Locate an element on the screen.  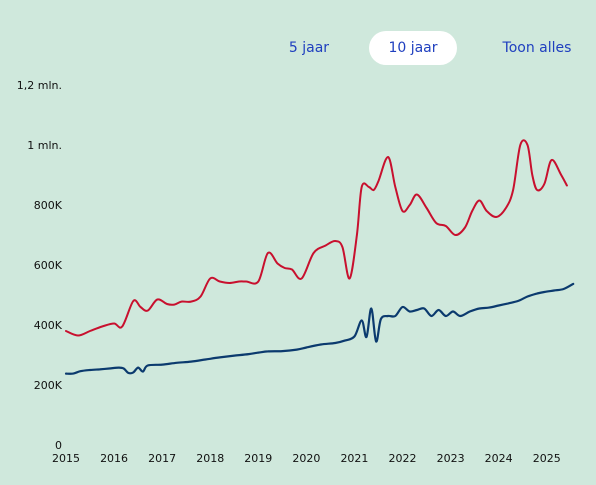
y-tick-label: 200K is located at coordinates (48, 385).